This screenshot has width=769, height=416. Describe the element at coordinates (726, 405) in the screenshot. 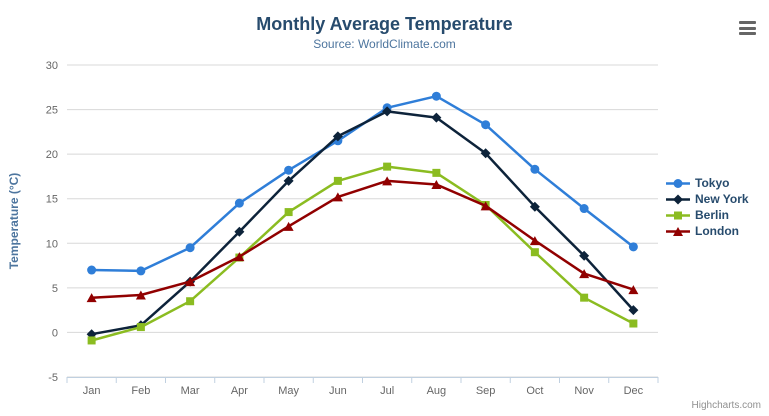

I see `credits-link: Highcharts.com` at that location.